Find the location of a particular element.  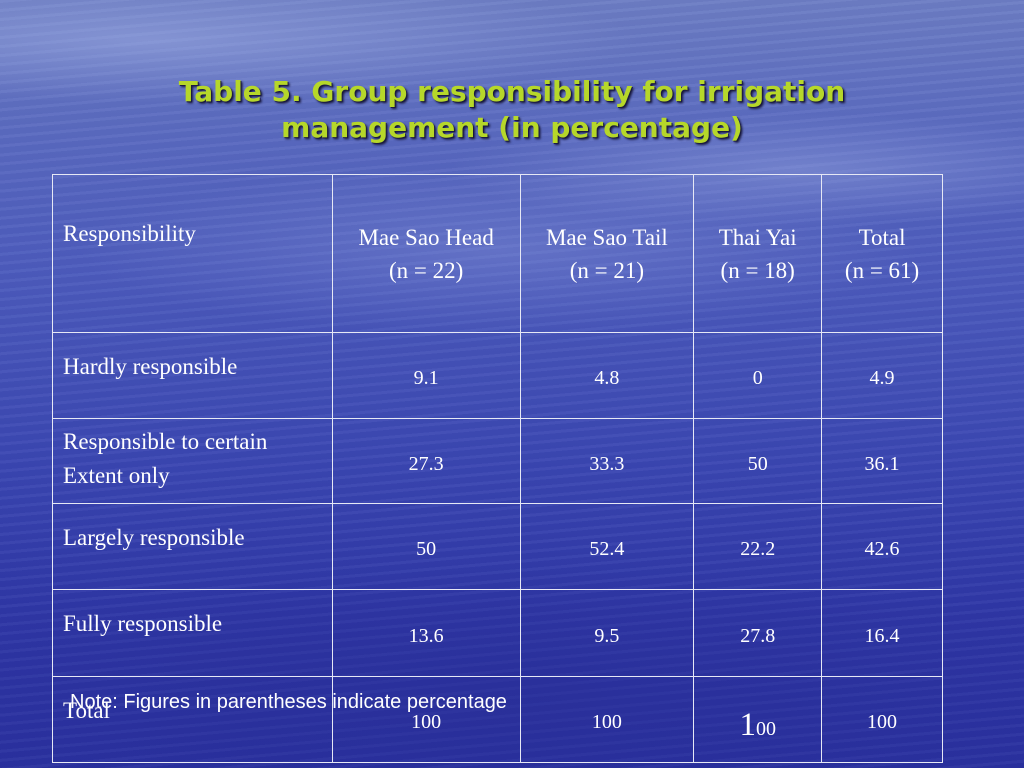

header-mae-sao-head: Mae Sao Head (n = 22) is located at coordinates (426, 253).